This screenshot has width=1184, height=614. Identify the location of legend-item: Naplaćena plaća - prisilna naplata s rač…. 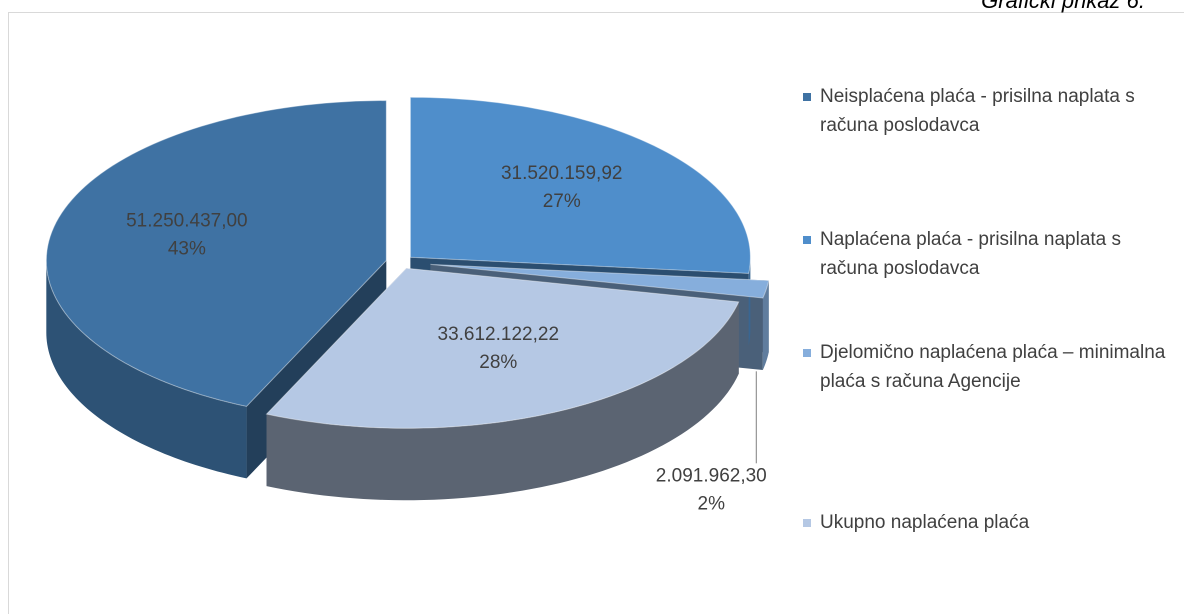
(986, 254).